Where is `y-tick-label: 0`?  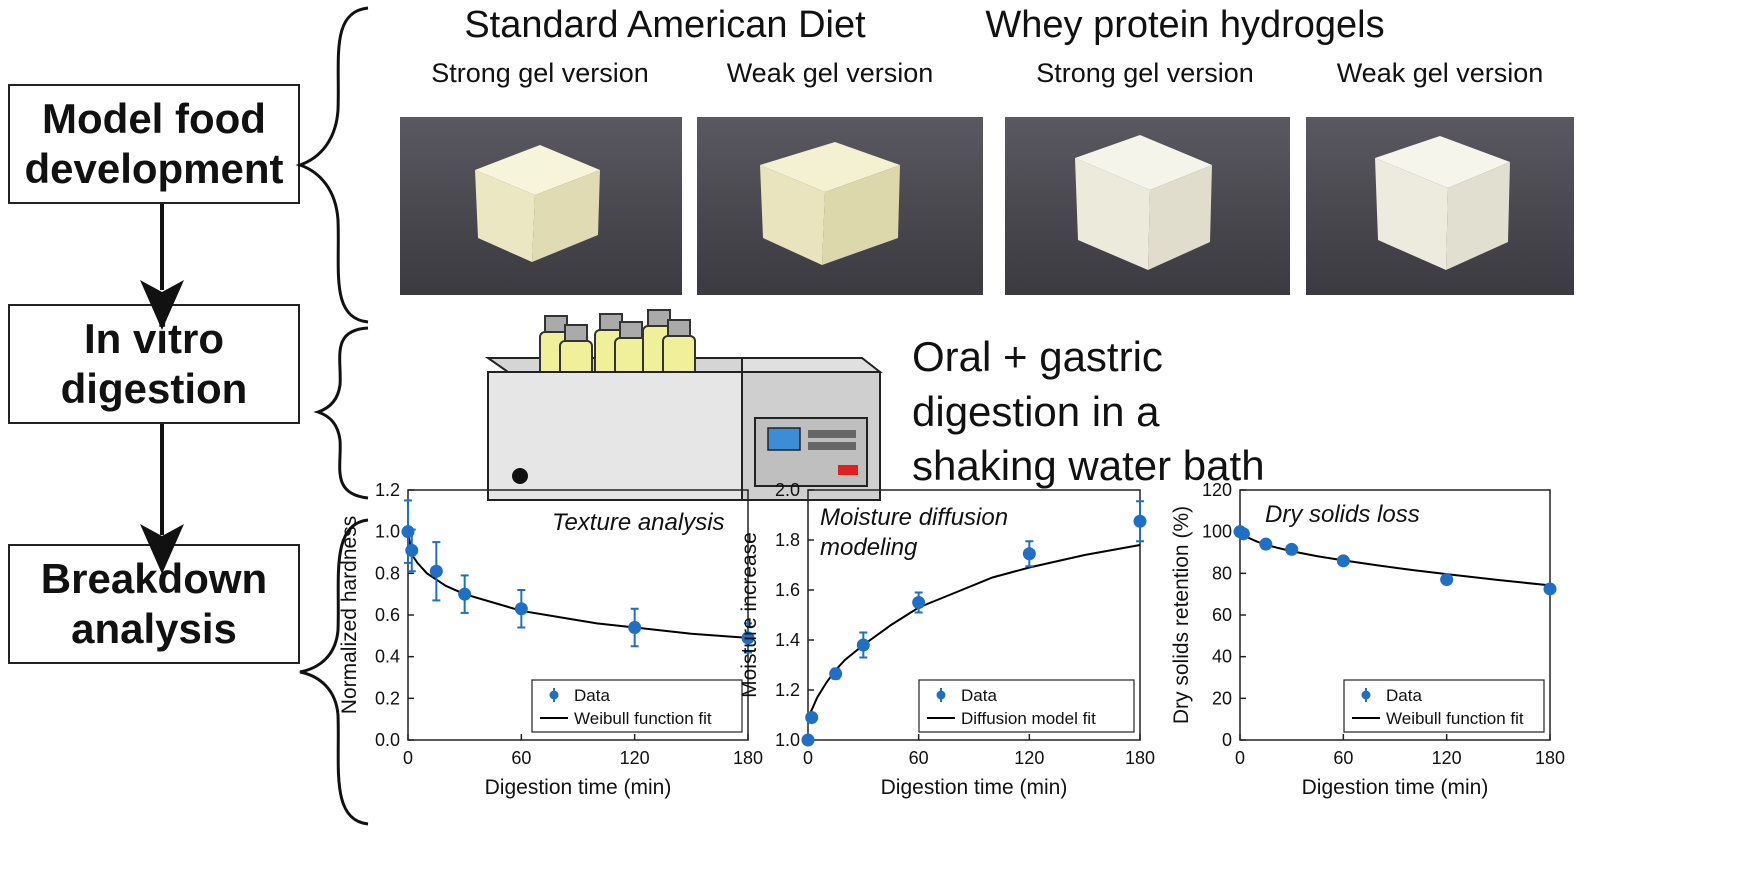
y-tick-label: 0 is located at coordinates (1227, 740).